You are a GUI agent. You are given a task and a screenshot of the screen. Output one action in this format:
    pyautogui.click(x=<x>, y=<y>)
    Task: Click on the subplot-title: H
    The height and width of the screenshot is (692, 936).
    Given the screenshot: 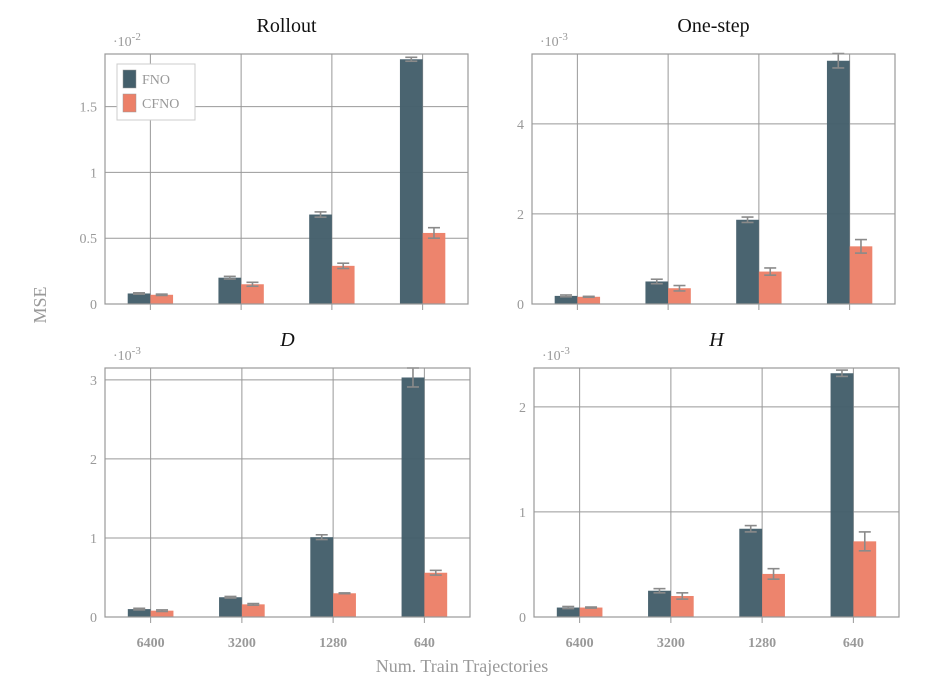 What is the action you would take?
    pyautogui.click(x=716, y=340)
    